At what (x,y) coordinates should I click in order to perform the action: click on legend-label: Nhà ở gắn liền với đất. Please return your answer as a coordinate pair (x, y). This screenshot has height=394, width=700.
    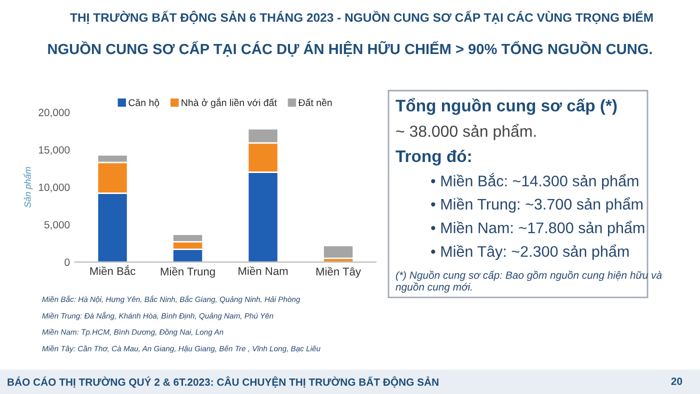
    Looking at the image, I should click on (229, 103).